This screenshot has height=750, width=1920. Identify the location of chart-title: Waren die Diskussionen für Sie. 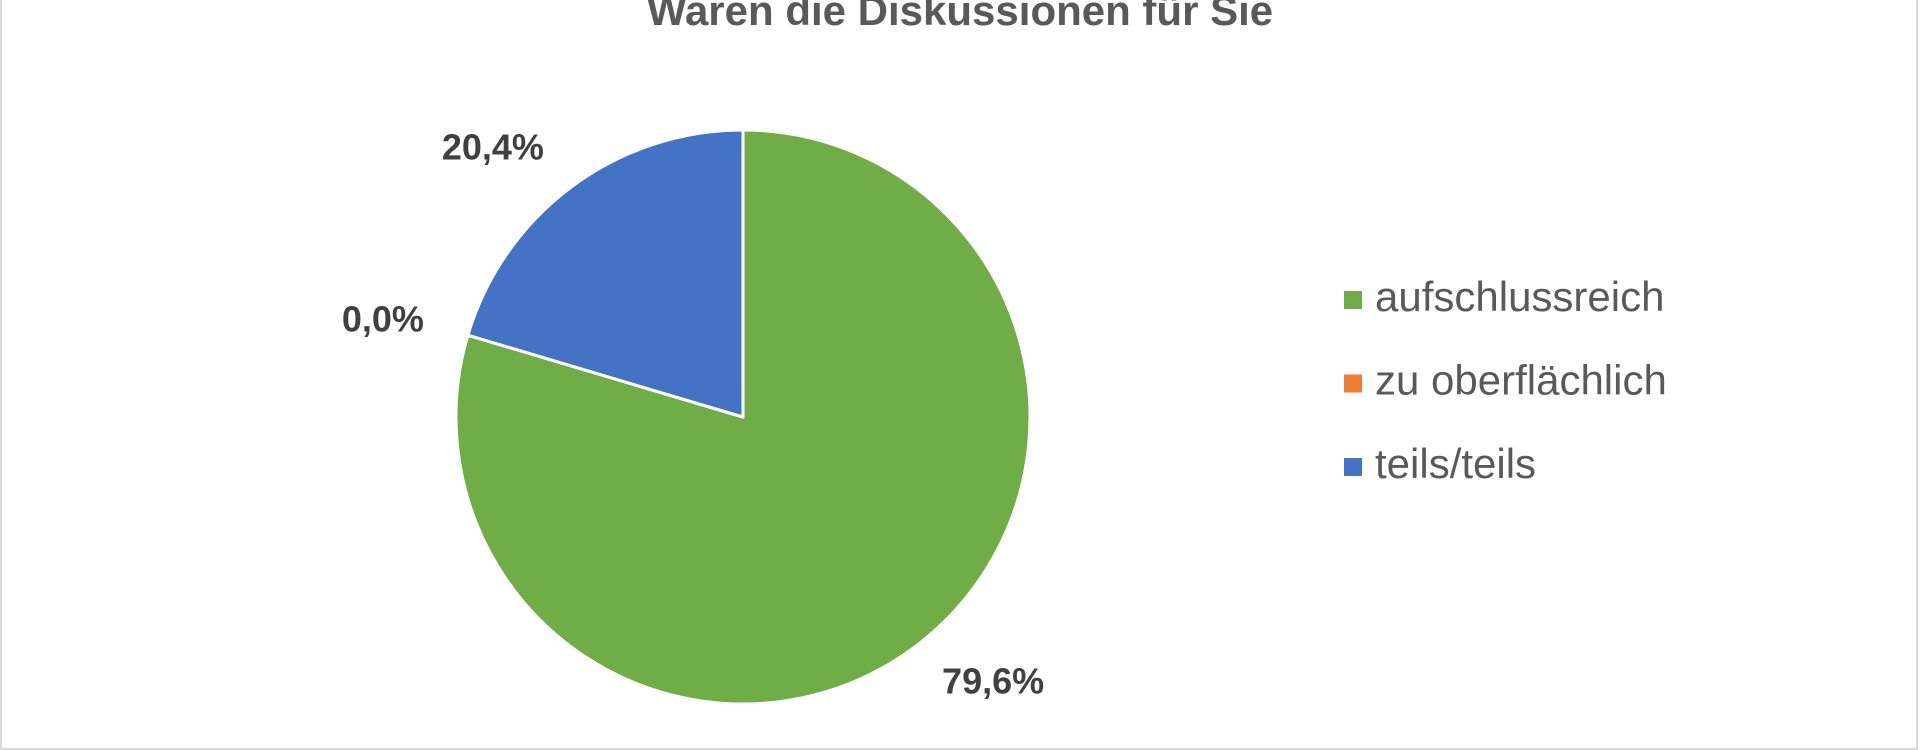
(960, 17).